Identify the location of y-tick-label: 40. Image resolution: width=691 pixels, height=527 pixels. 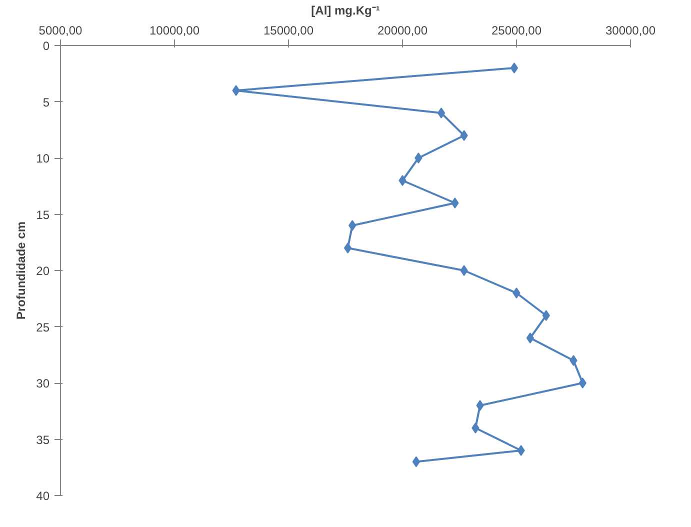
(43, 496).